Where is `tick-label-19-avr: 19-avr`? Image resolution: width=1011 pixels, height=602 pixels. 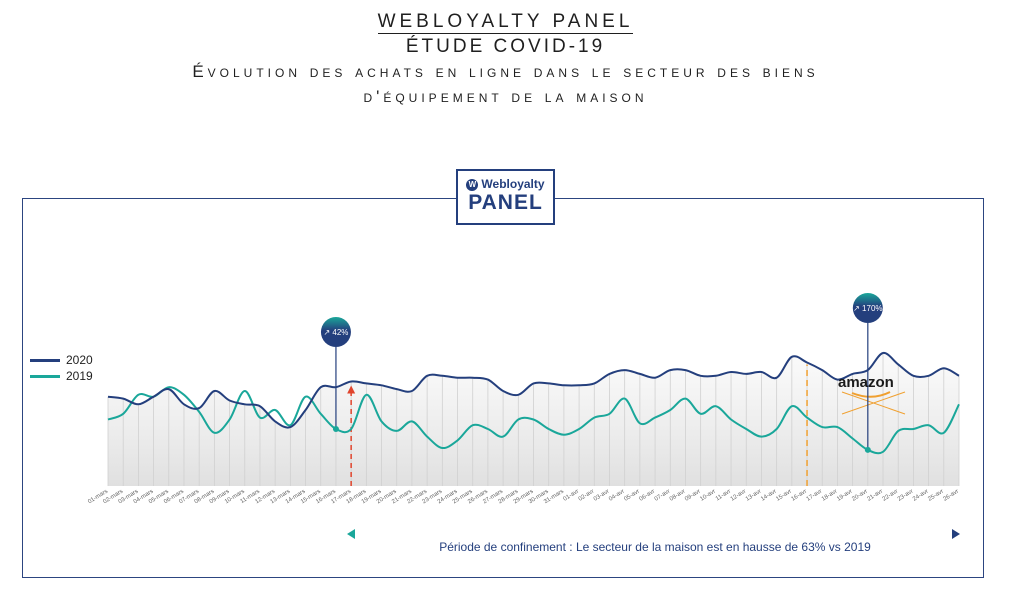
tick-label-19-avr: 19-avr is located at coordinates (845, 496).